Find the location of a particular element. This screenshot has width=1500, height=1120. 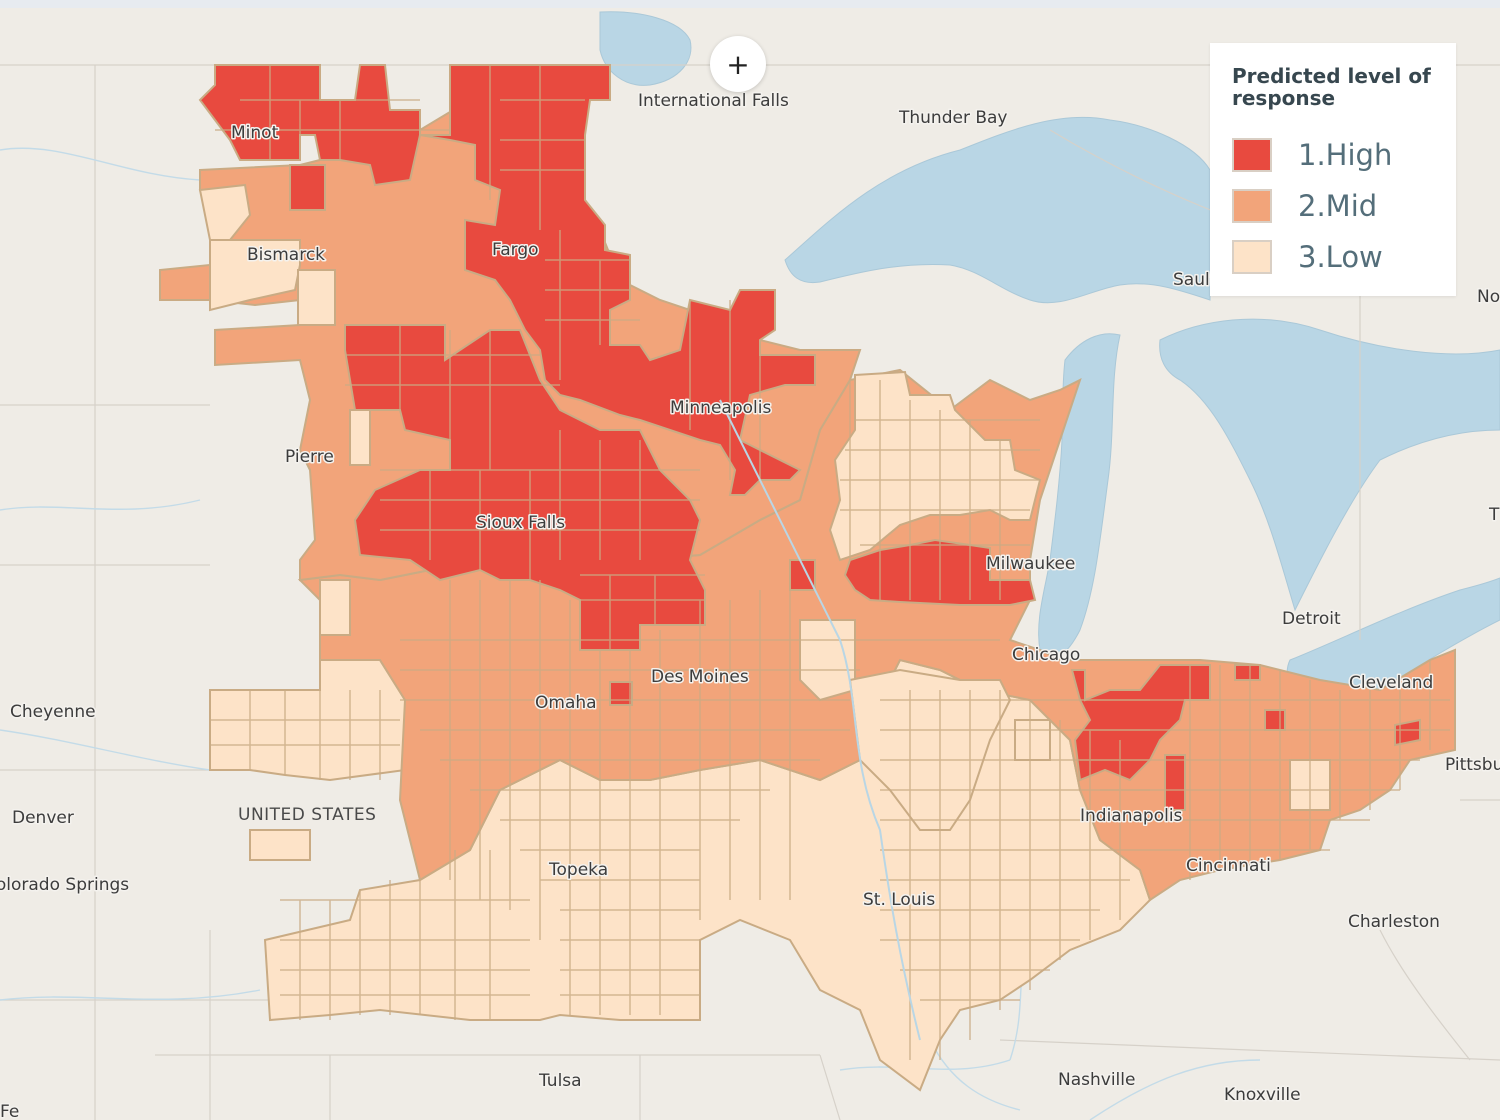

city-label-fargo: Fargo is located at coordinates (515, 250).